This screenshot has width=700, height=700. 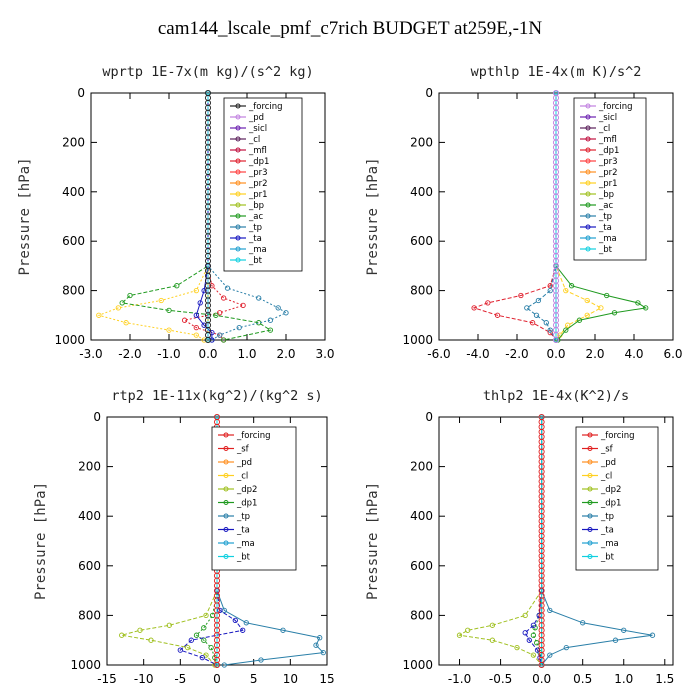 What do you see at coordinates (607, 558) in the screenshot?
I see `legend-label-bt: _bt` at bounding box center [607, 558].